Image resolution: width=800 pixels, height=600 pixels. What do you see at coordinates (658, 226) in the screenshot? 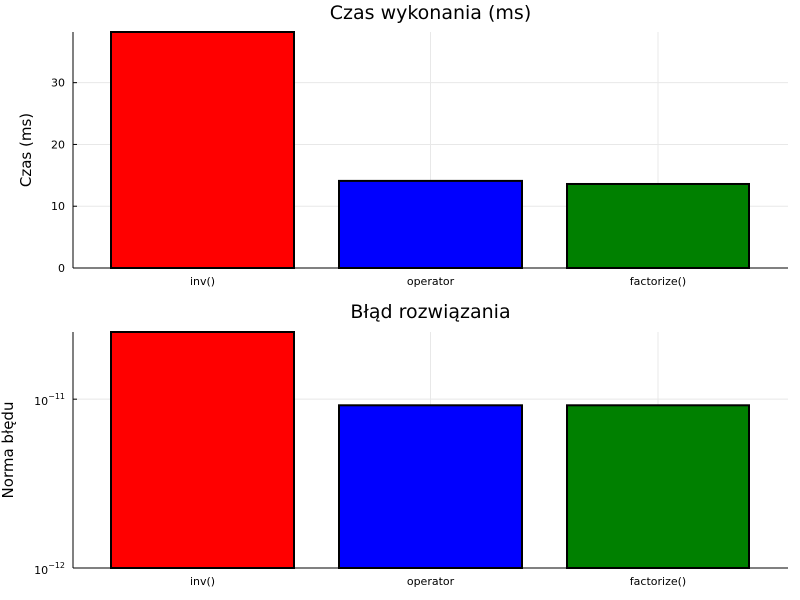
I see `execution-time-bar-factorize` at bounding box center [658, 226].